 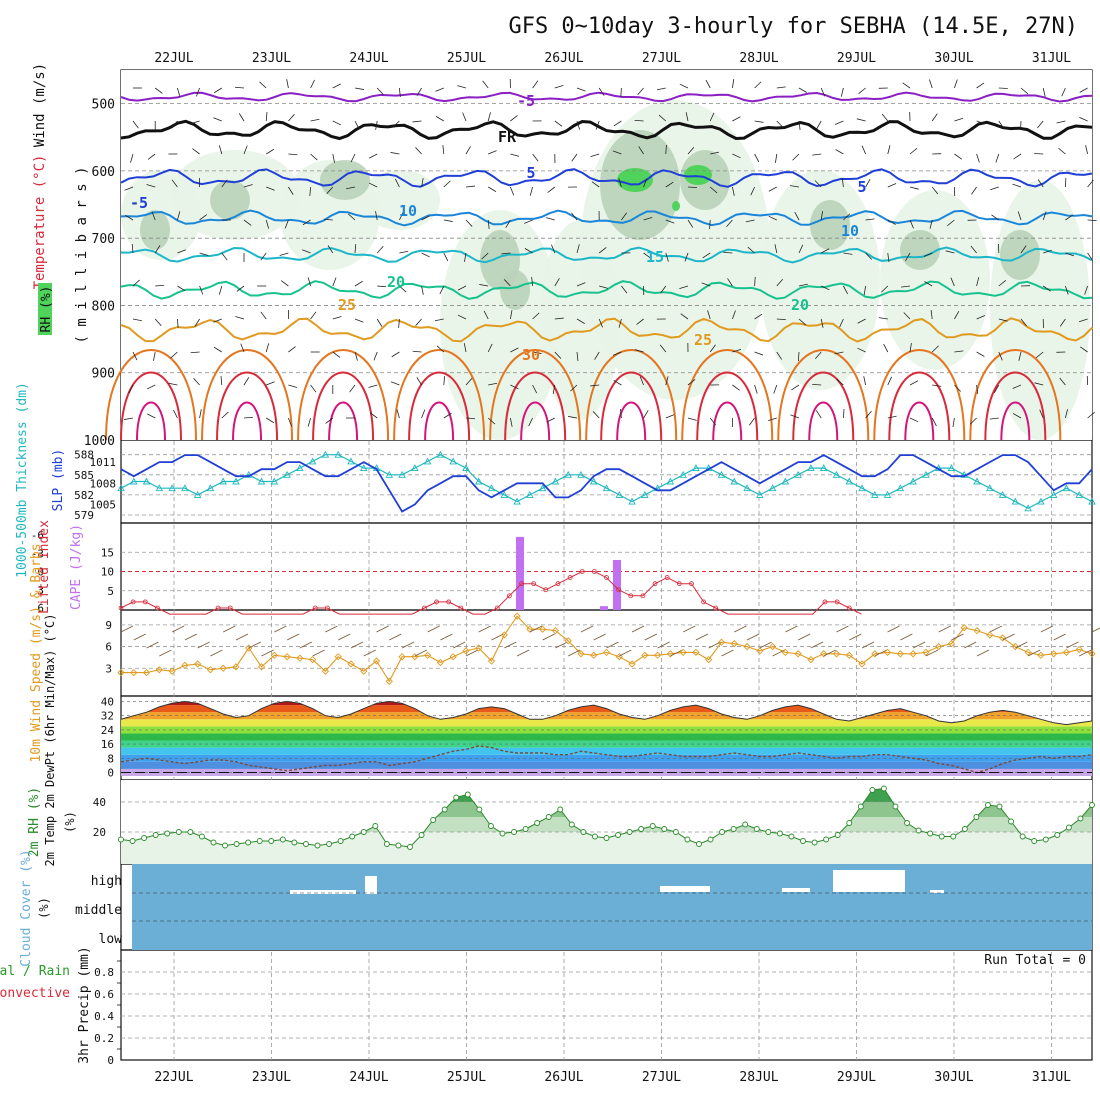 What do you see at coordinates (108, 730) in the screenshot?
I see `temp-tick-label: 24` at bounding box center [108, 730].